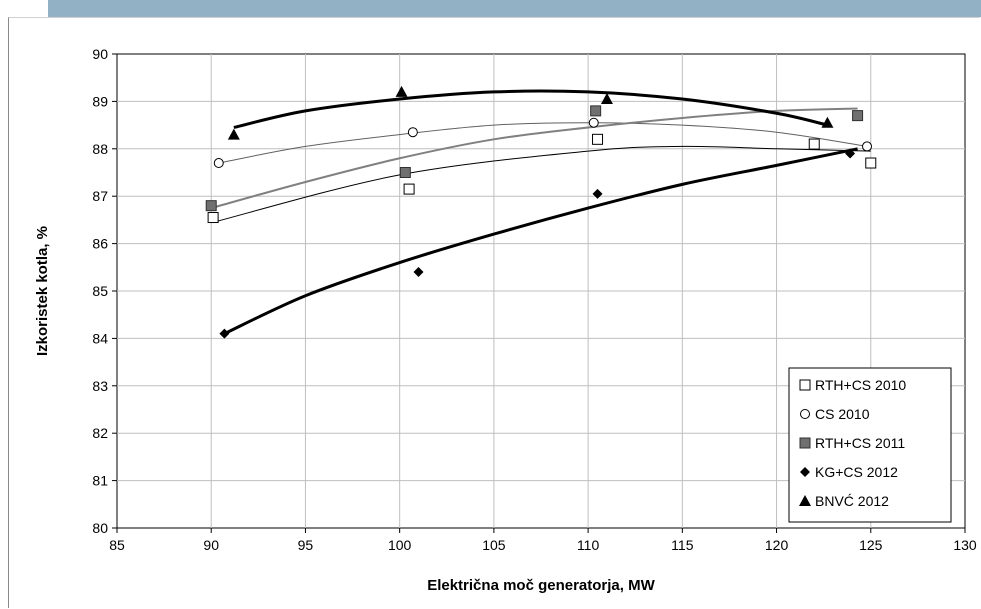 Image resolution: width=981 pixels, height=609 pixels. I want to click on y-tick-label-88: 88, so click(100, 149).